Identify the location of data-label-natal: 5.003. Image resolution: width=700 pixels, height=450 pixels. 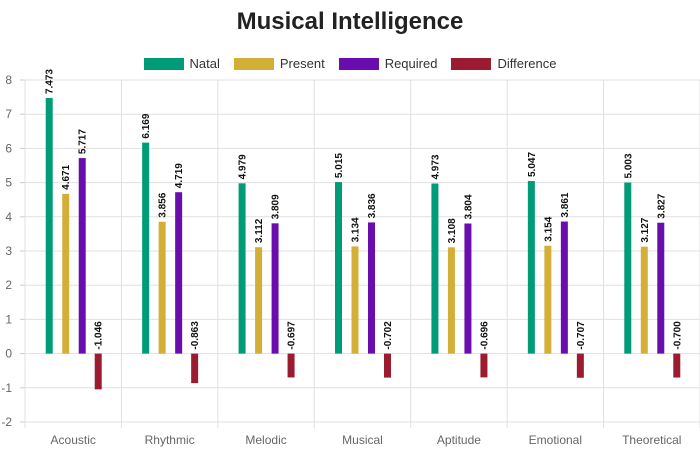
(628, 165).